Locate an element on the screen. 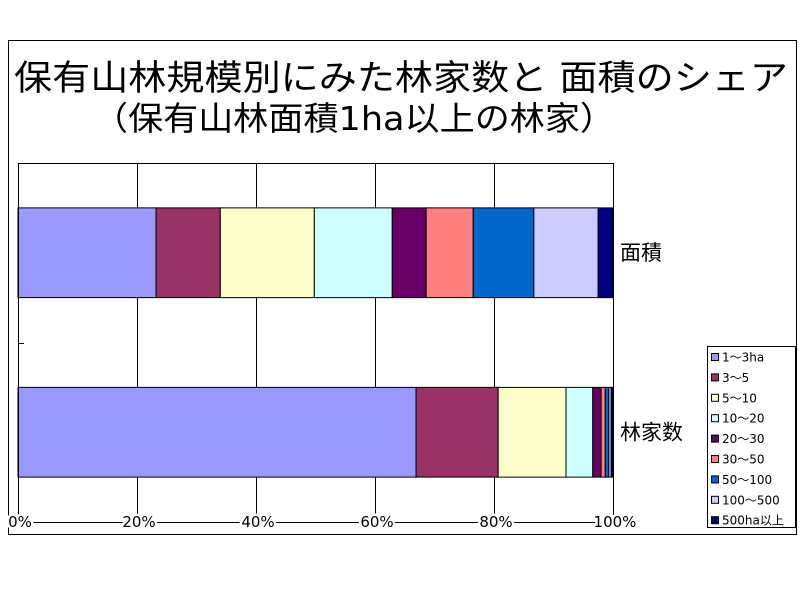 Image resolution: width=800 pixels, height=600 pixels. x-tick-label-4: 80% is located at coordinates (495, 522).